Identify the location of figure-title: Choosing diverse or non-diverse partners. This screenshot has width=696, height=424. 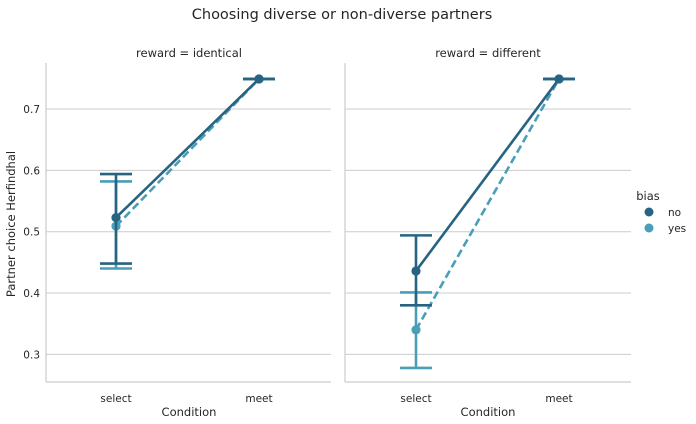
(342, 15).